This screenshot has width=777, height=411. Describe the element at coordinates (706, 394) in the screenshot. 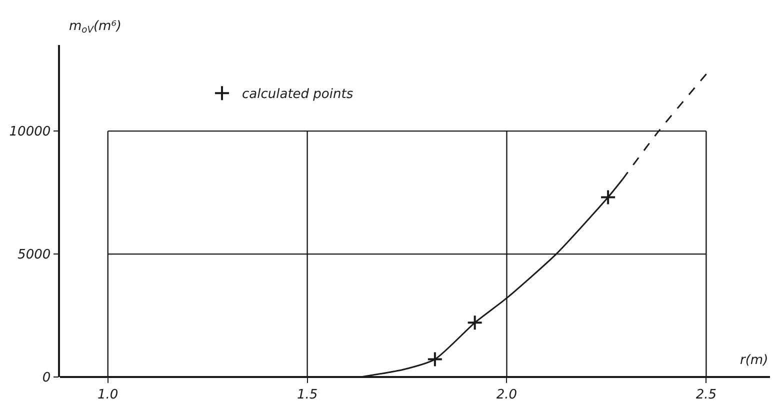

I see `x-tick-label: 2.5` at that location.